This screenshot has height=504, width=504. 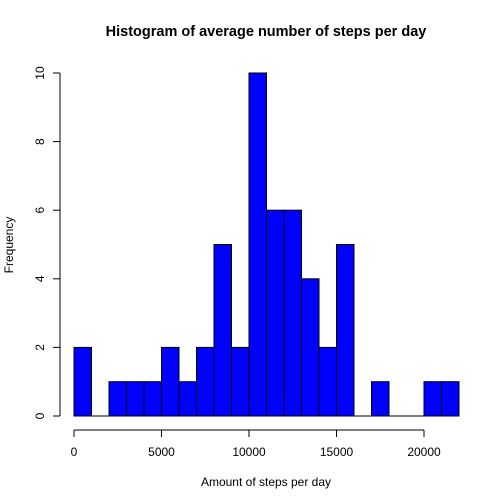 I want to click on y-tick-label: 10, so click(x=40, y=73).